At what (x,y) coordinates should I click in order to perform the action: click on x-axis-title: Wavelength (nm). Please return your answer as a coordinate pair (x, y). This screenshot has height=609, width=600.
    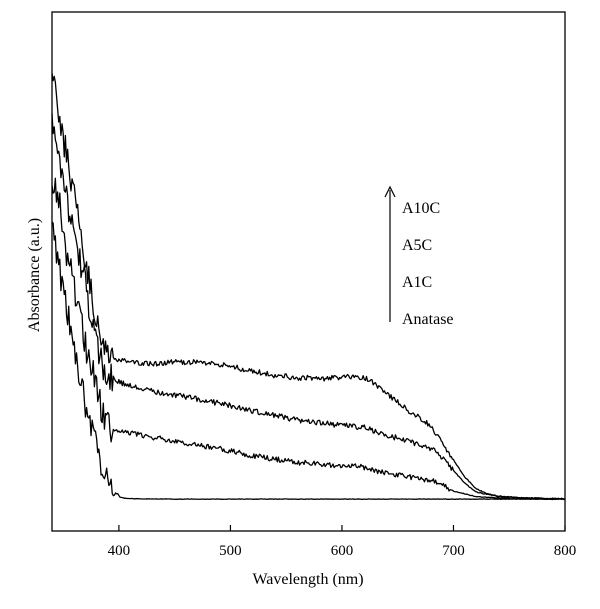
    Looking at the image, I should click on (307, 579).